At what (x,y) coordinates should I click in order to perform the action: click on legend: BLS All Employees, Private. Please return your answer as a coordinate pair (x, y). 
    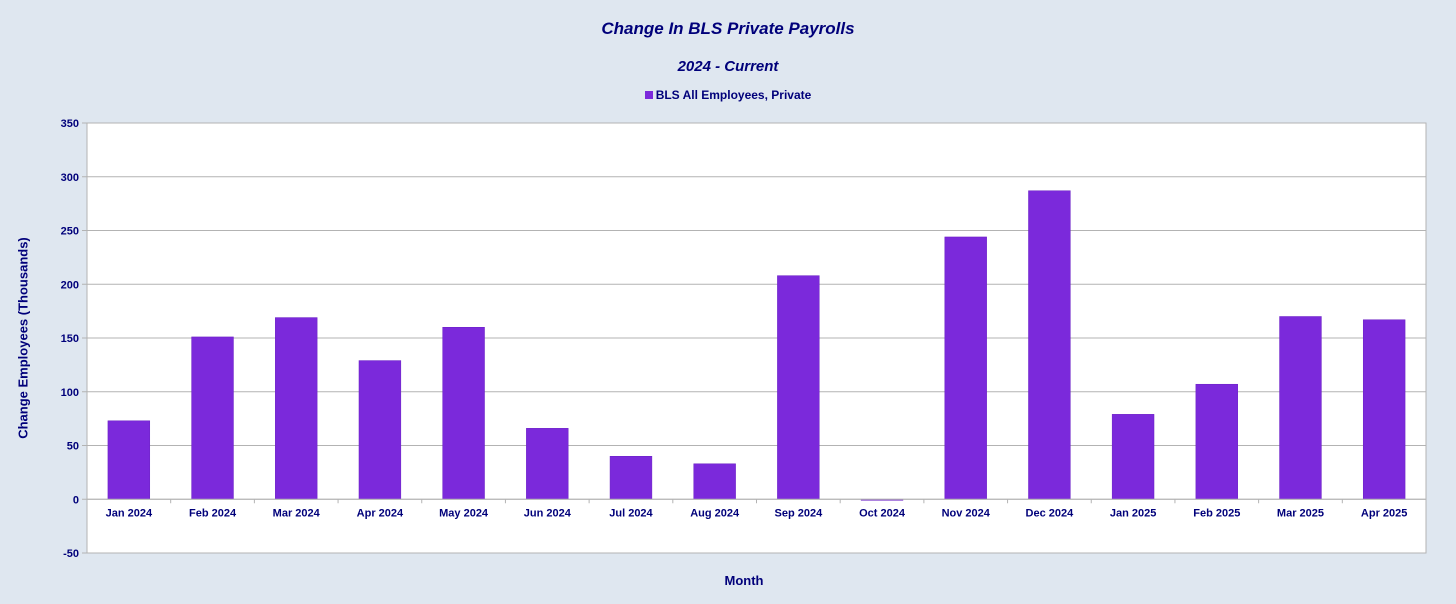
    Looking at the image, I should click on (728, 95).